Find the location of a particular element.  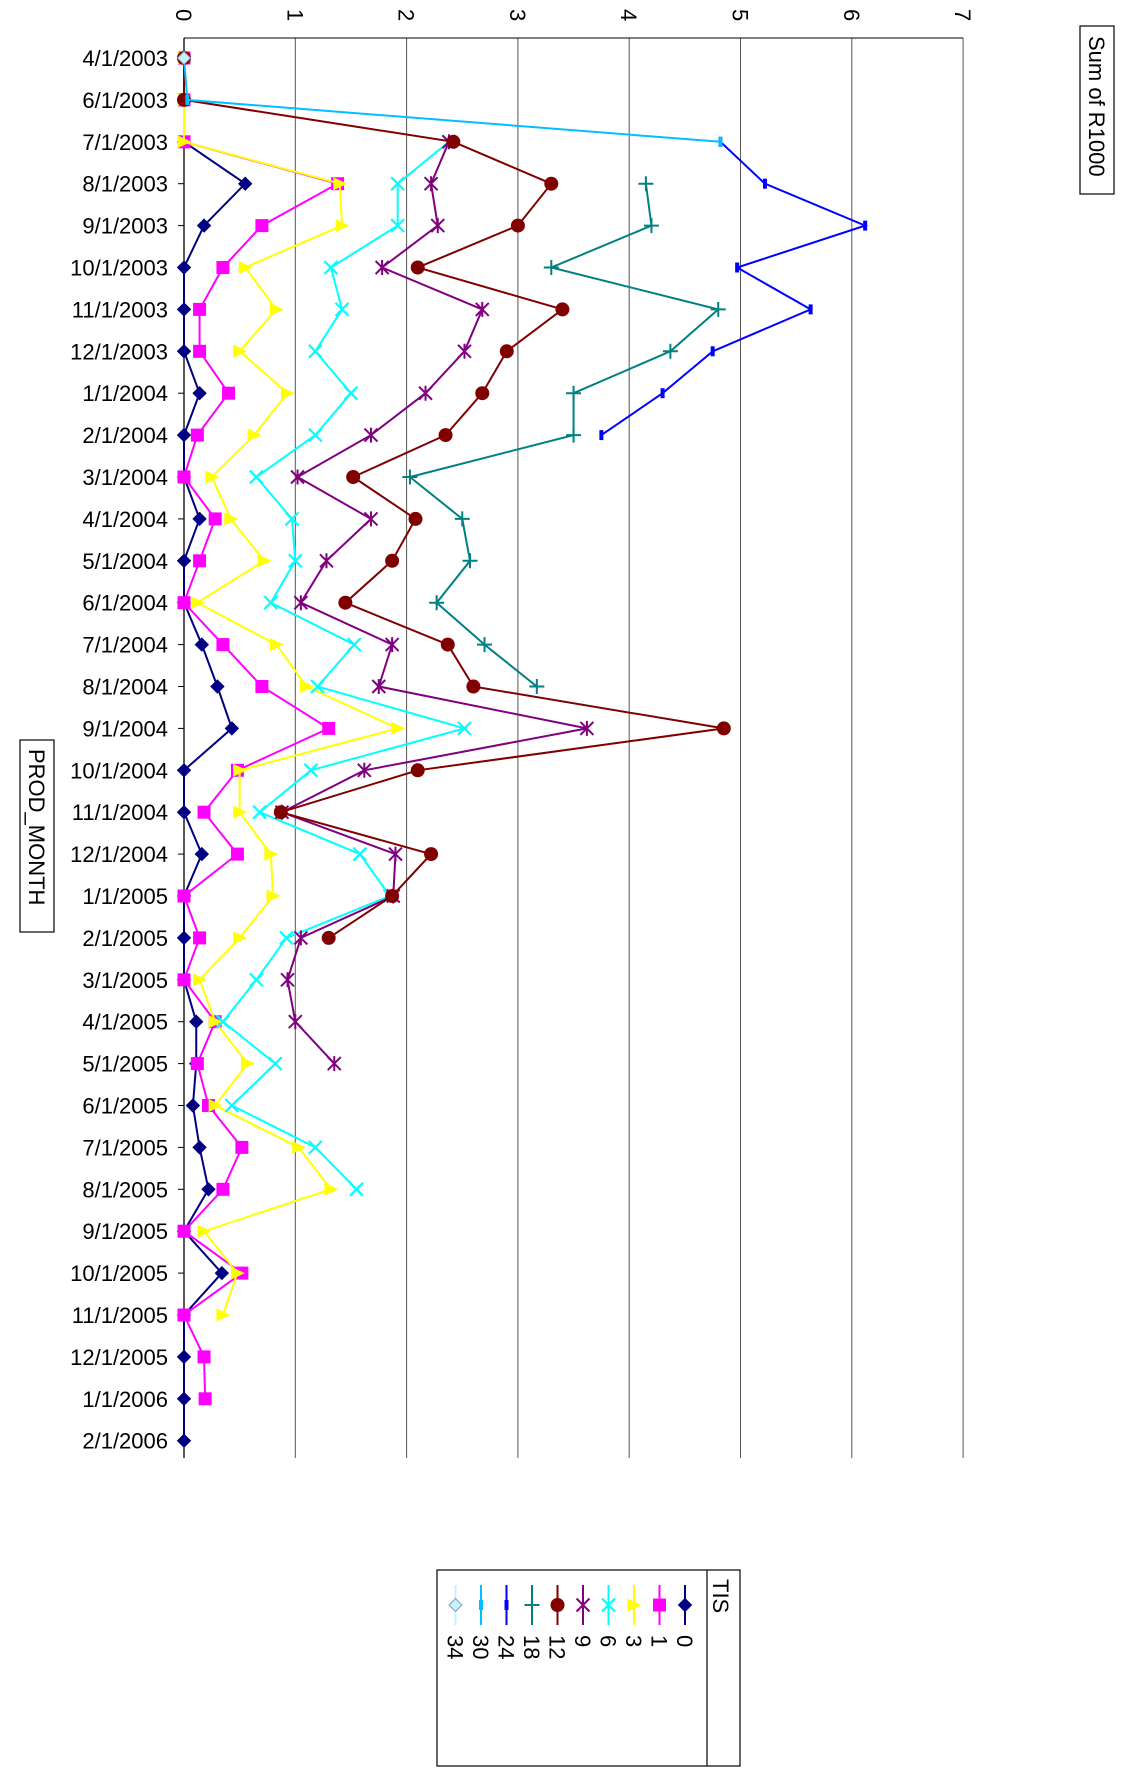

category-tick-label: 8/1/2003 is located at coordinates (125, 184).